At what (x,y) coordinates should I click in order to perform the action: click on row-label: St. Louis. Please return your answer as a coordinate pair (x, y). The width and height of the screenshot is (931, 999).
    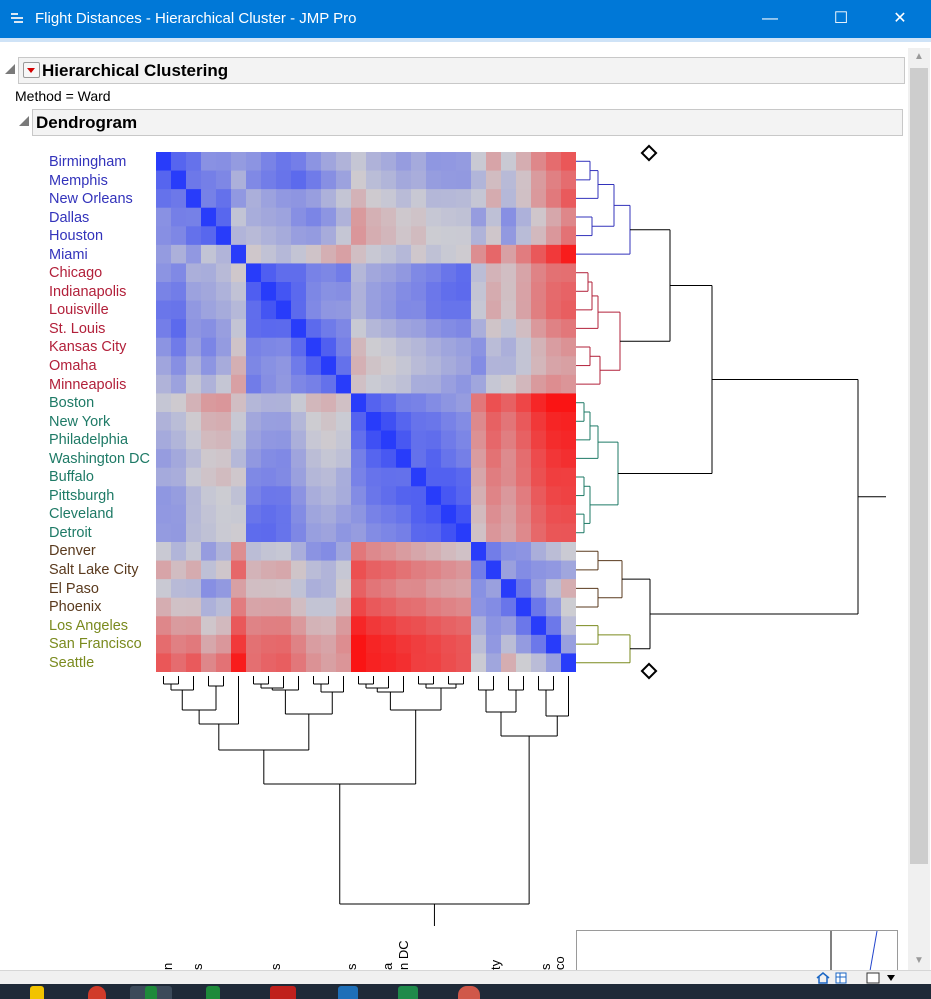
    Looking at the image, I should click on (77, 328).